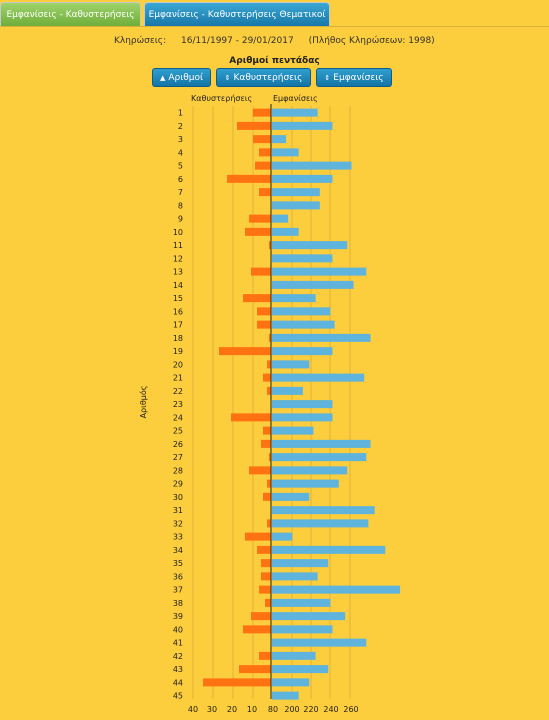 The width and height of the screenshot is (549, 720). Describe the element at coordinates (268, 78) in the screenshot. I see `sort-delays-label: Καθυστερήσεις` at that location.